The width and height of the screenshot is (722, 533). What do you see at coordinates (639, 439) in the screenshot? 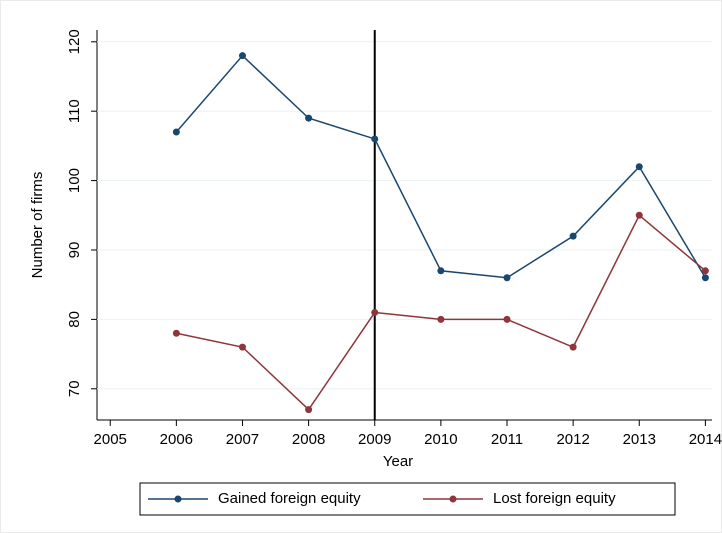
I see `x-tick-label: 2013` at bounding box center [639, 439].